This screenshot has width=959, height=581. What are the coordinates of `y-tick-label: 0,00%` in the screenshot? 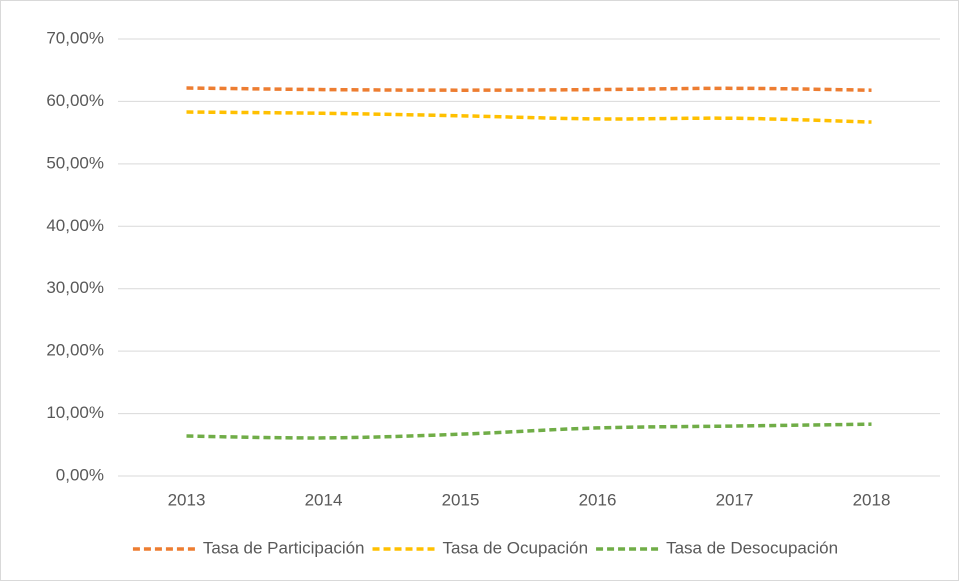 It's located at (80, 474).